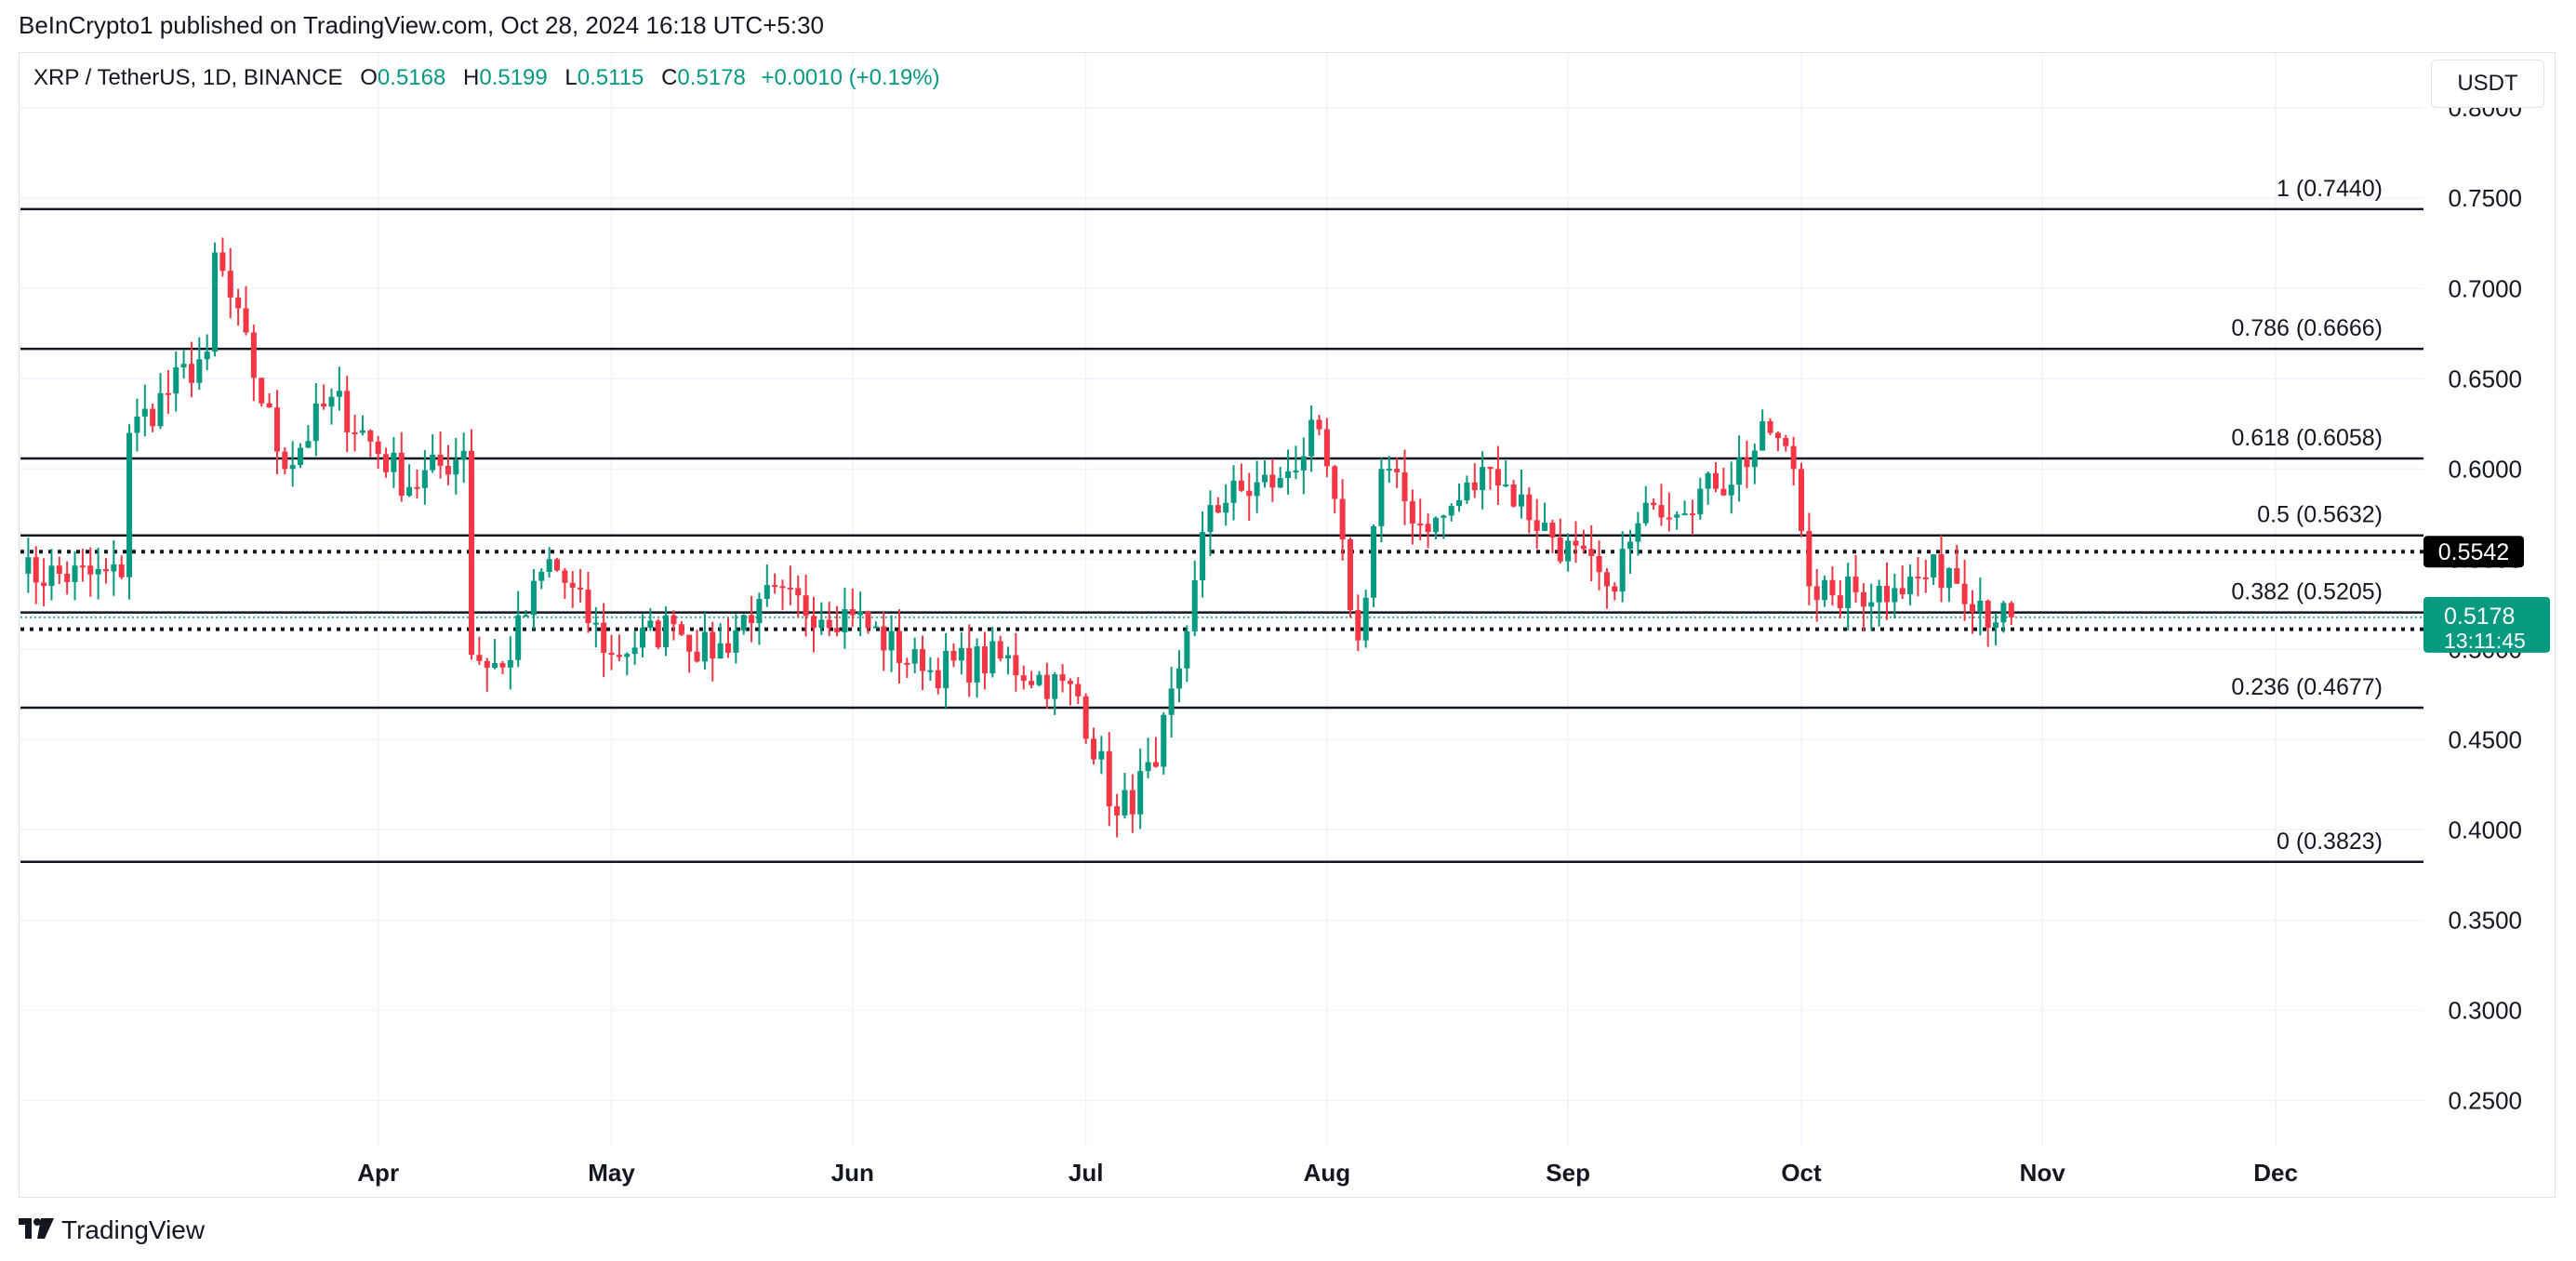  I want to click on currency-button: USDT, so click(2487, 84).